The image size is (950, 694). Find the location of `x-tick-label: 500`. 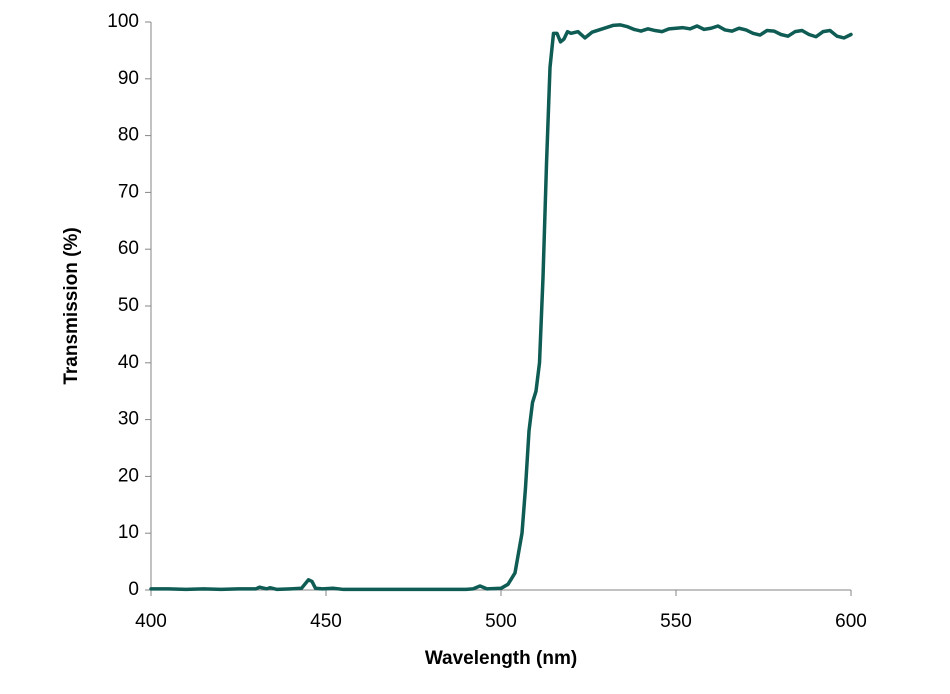

x-tick-label: 500 is located at coordinates (501, 621).